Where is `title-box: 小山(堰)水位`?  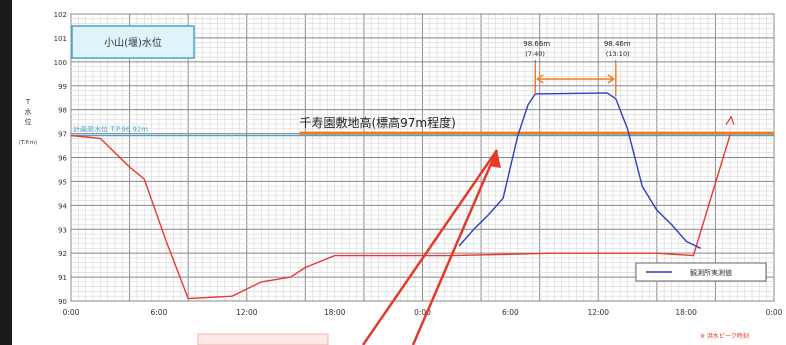 title-box: 小山(堰)水位 is located at coordinates (133, 42).